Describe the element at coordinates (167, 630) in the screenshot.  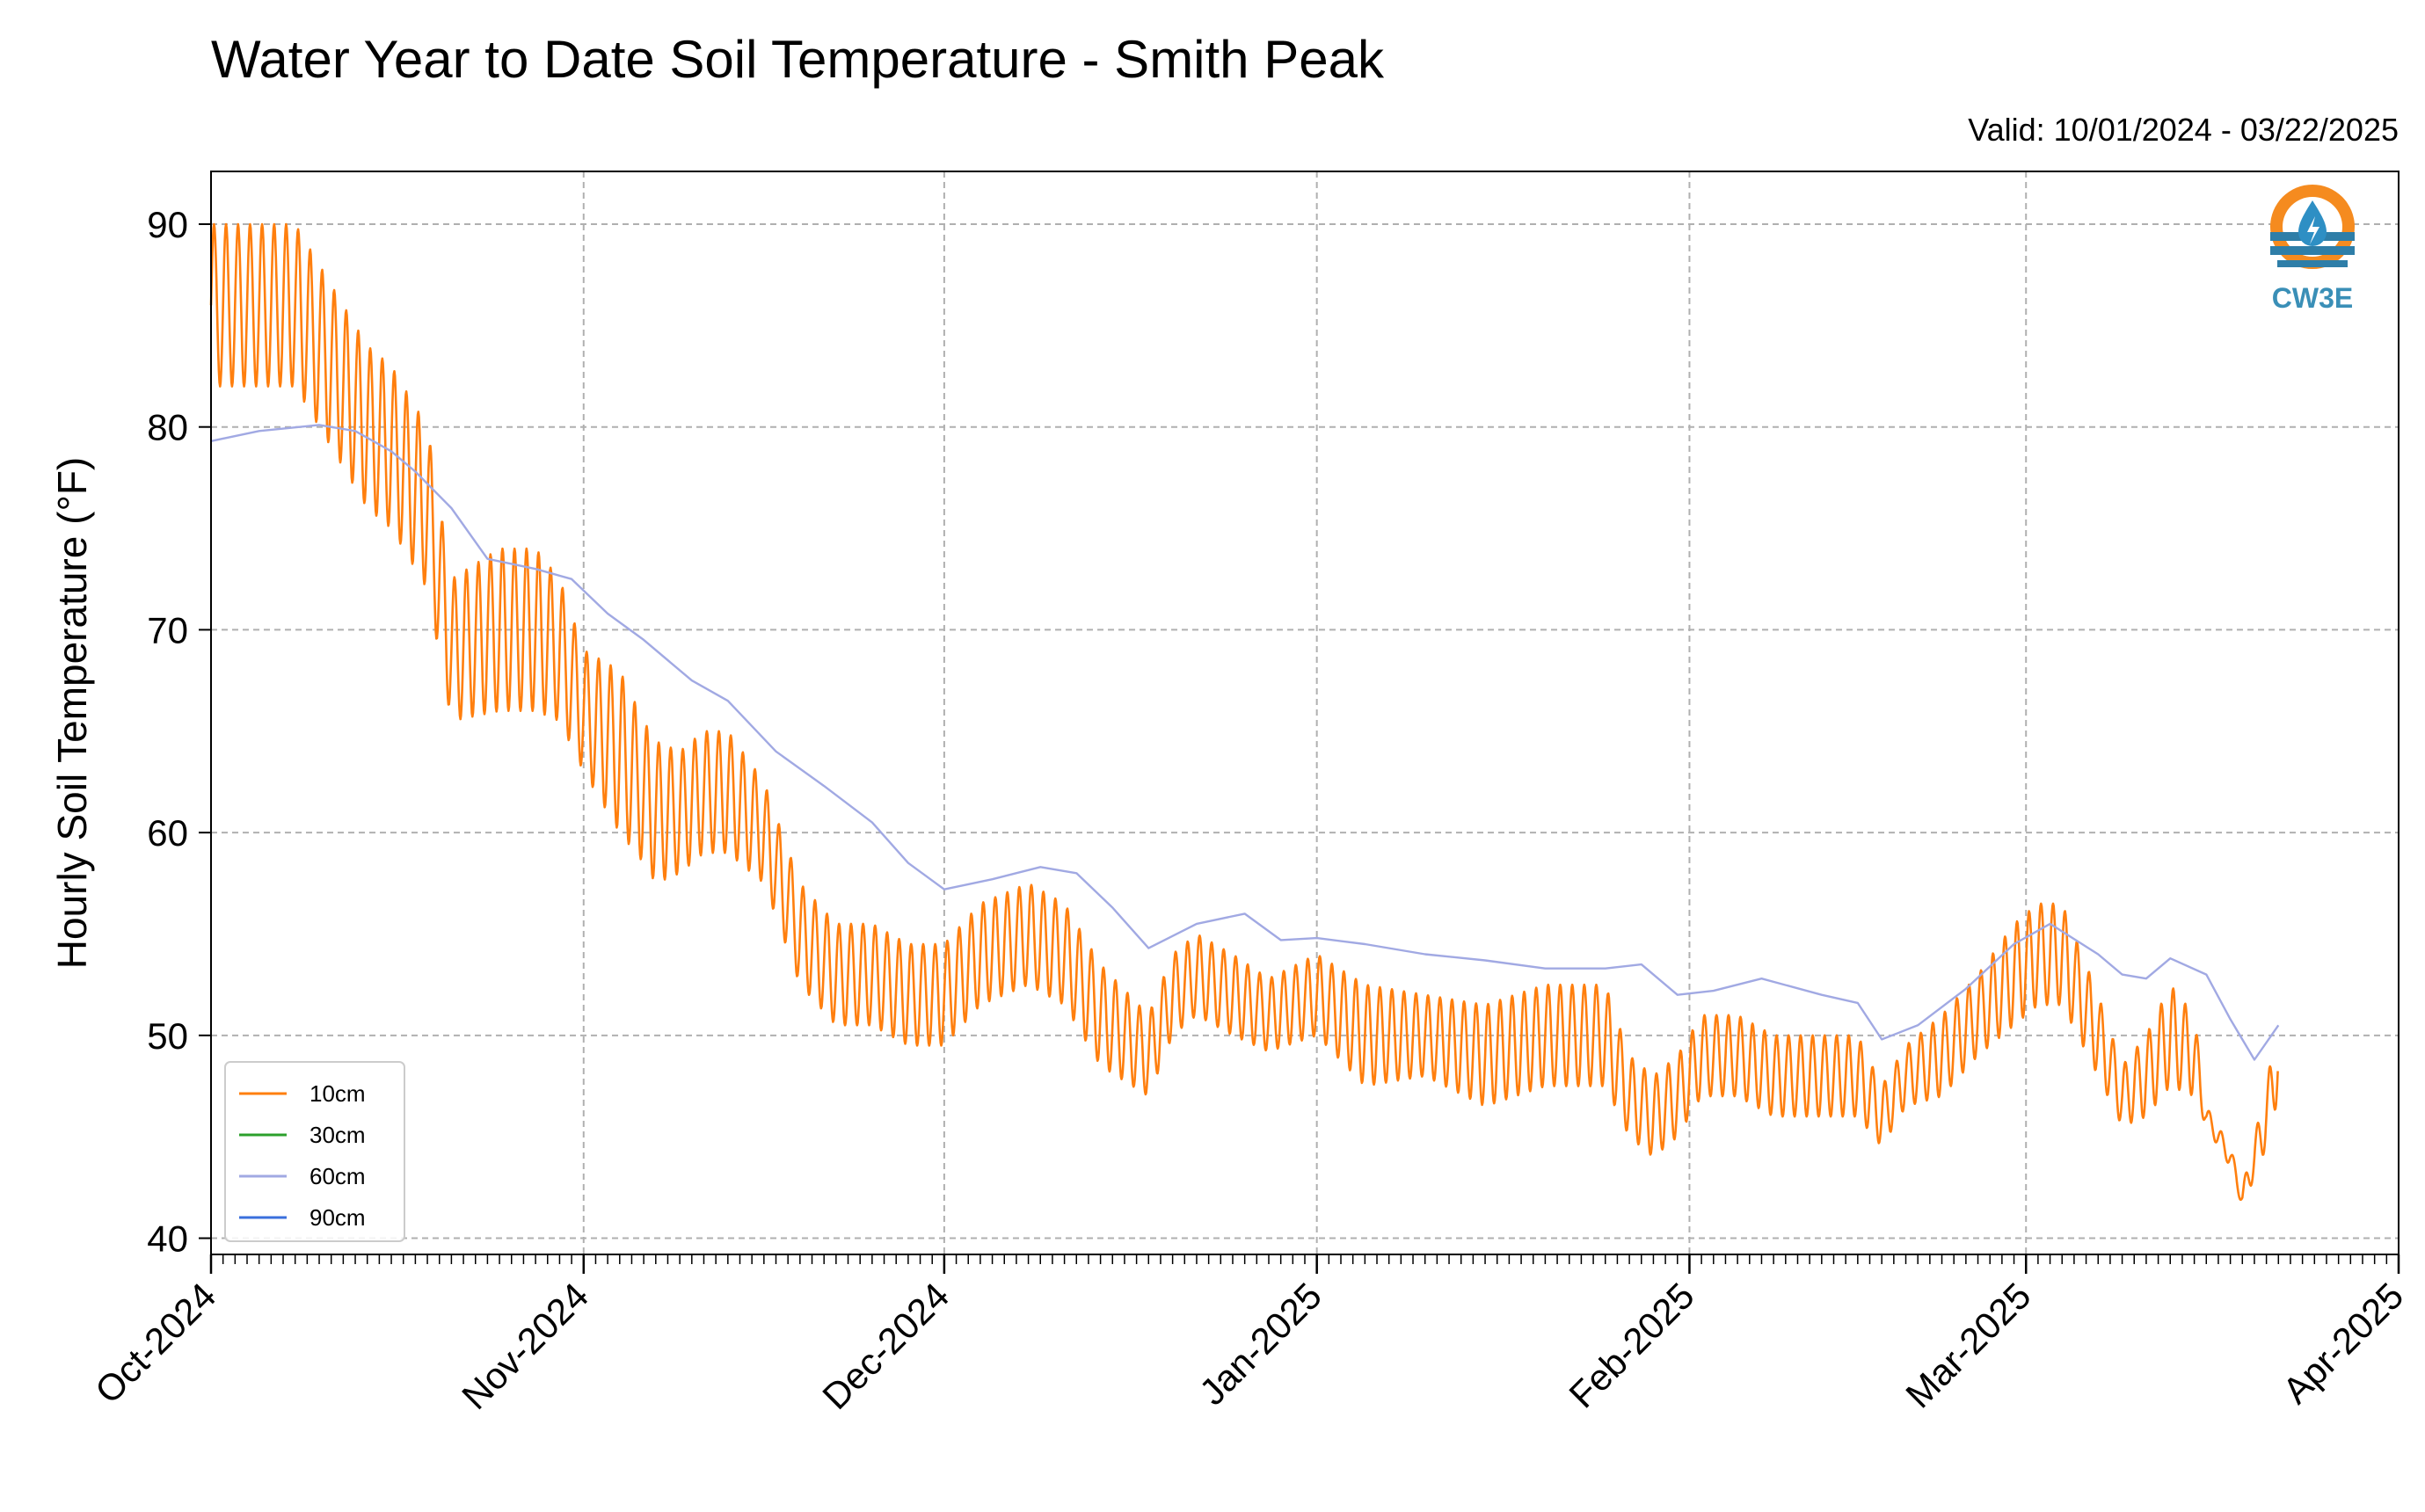
I see `y-tick-label: 70` at that location.